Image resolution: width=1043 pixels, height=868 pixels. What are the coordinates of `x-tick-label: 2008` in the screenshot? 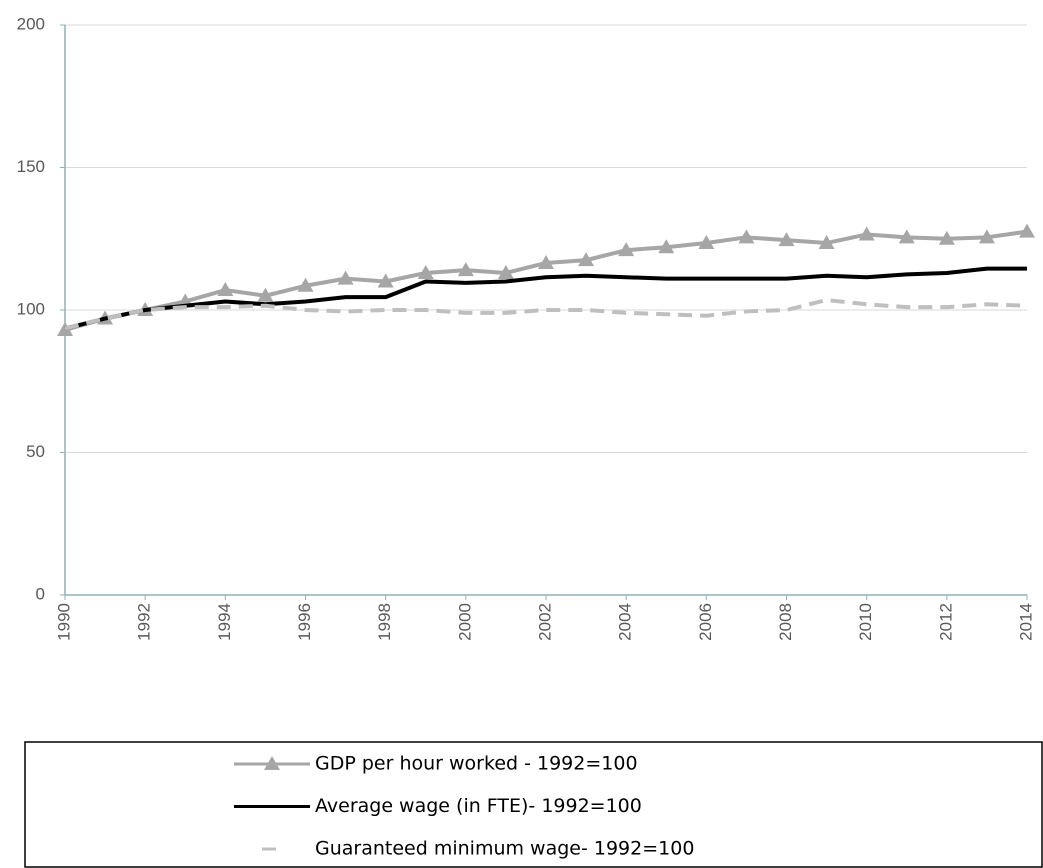 It's located at (785, 622).